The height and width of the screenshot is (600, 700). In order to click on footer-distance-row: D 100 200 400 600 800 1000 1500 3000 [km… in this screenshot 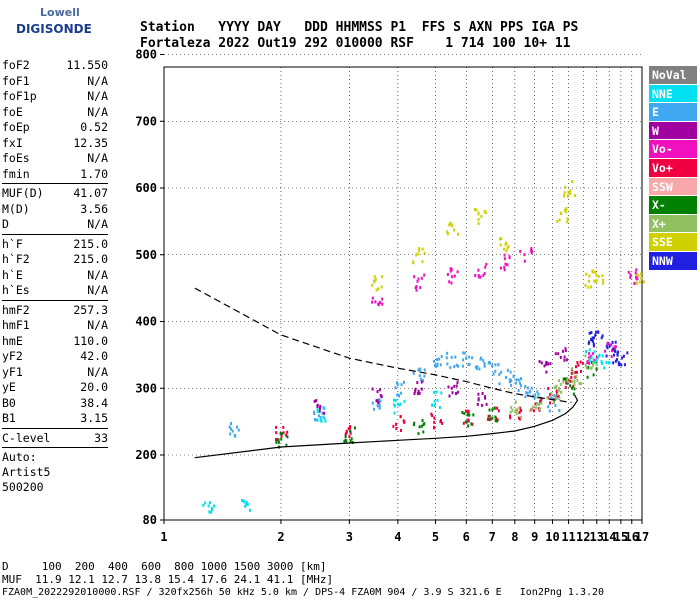, I will do `click(164, 566)`.